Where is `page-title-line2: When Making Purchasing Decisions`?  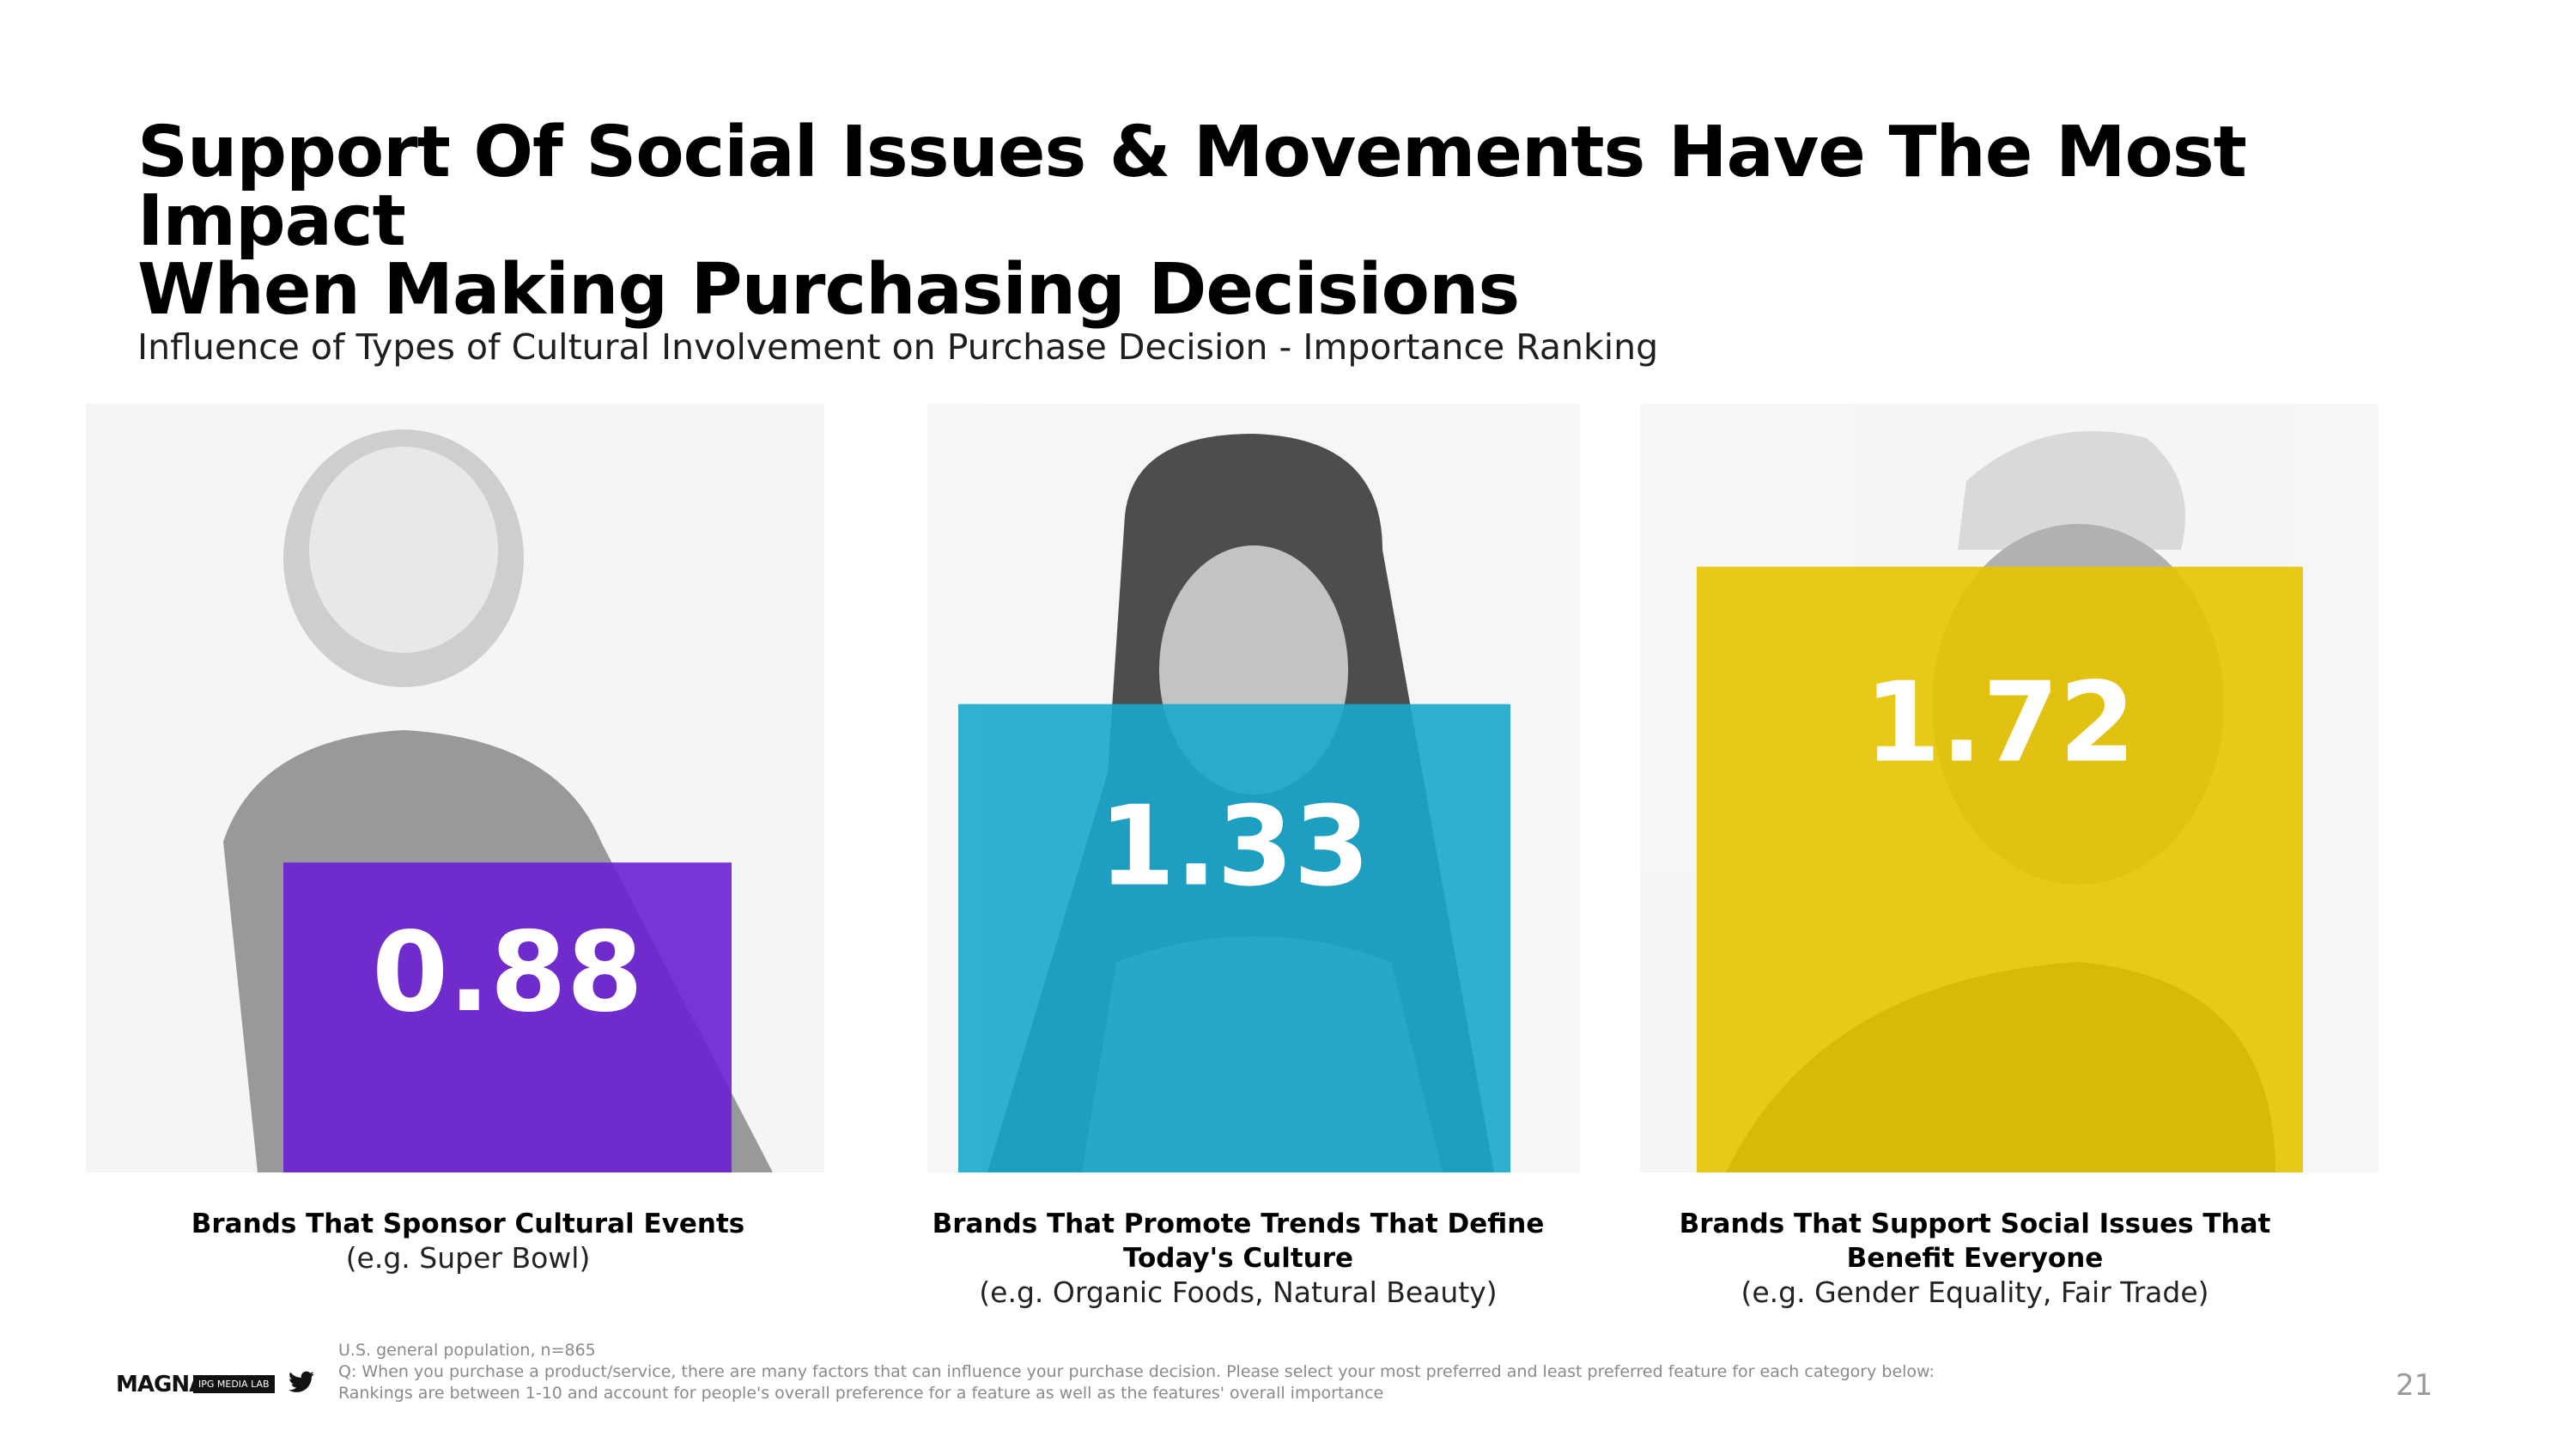 page-title-line2: When Making Purchasing Decisions is located at coordinates (828, 290).